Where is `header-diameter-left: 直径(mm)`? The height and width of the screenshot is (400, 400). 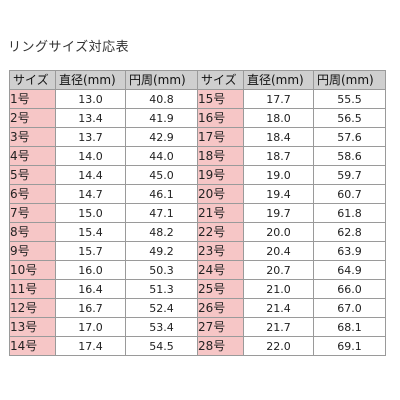
header-diameter-left: 直径(mm) is located at coordinates (90, 80).